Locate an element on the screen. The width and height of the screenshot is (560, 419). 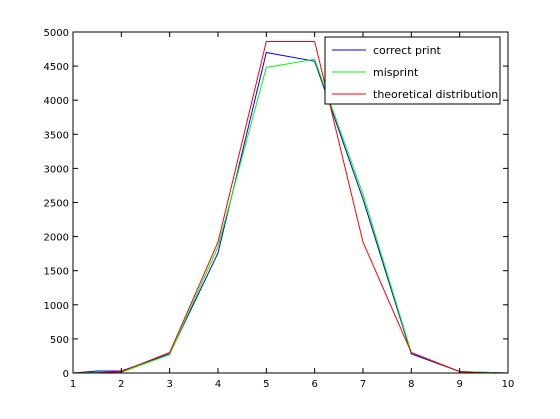
legend-label: misprint is located at coordinates (396, 72).